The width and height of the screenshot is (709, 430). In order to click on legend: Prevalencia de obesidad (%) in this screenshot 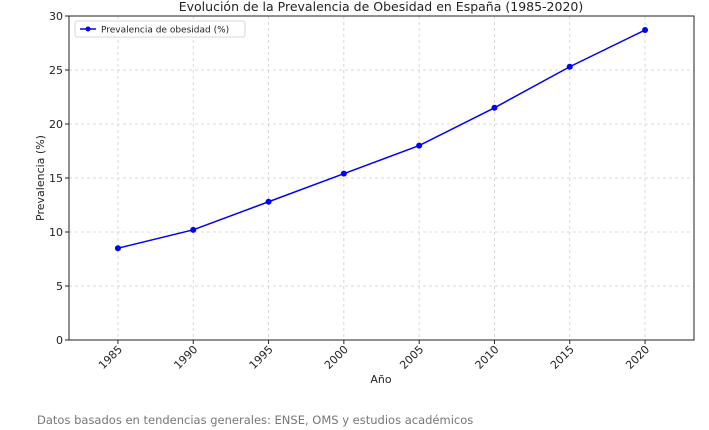, I will do `click(160, 29)`.